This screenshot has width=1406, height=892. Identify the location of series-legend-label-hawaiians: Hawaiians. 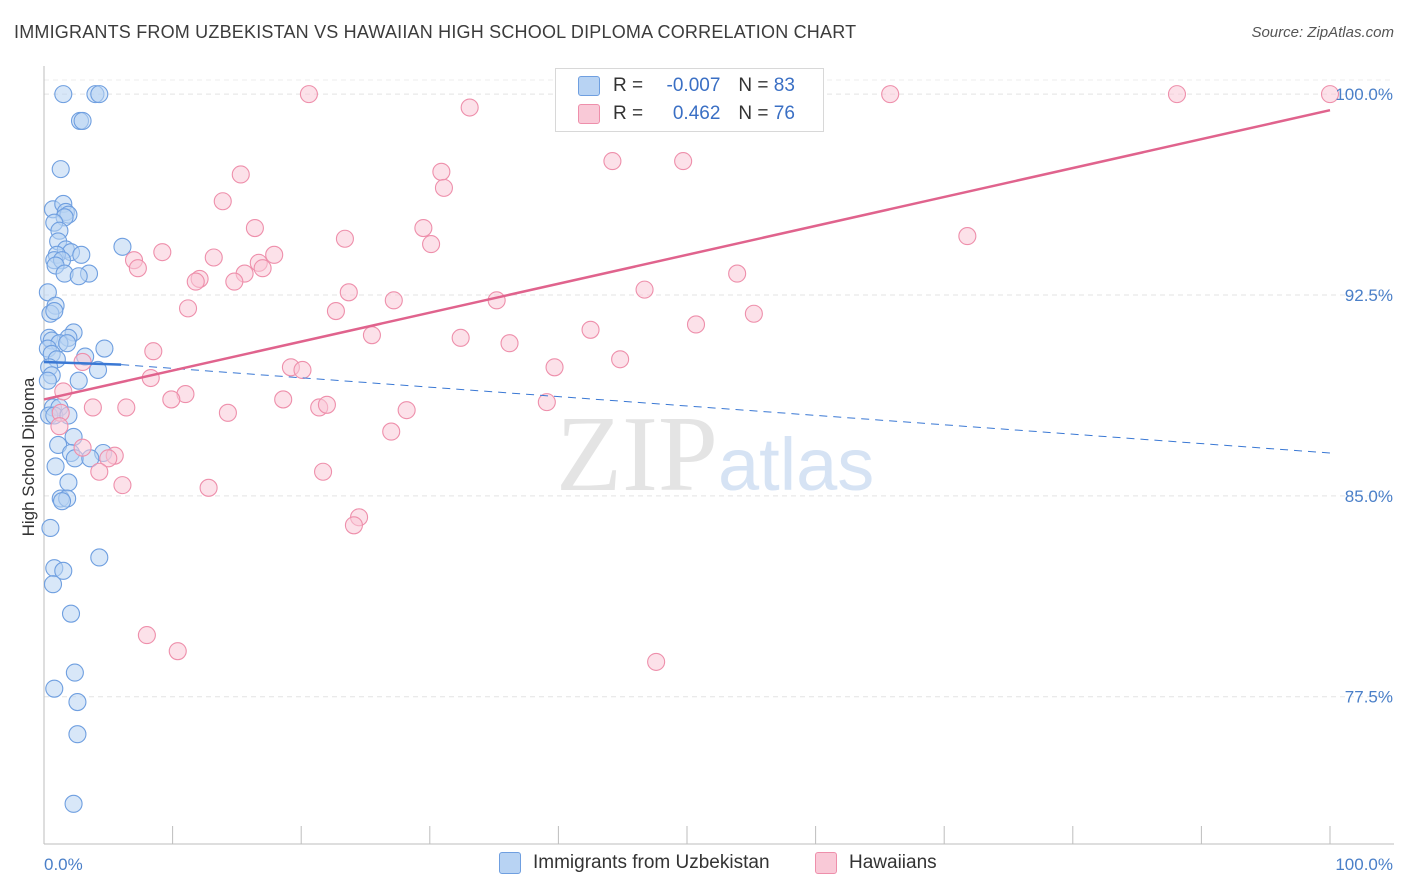
(893, 862).